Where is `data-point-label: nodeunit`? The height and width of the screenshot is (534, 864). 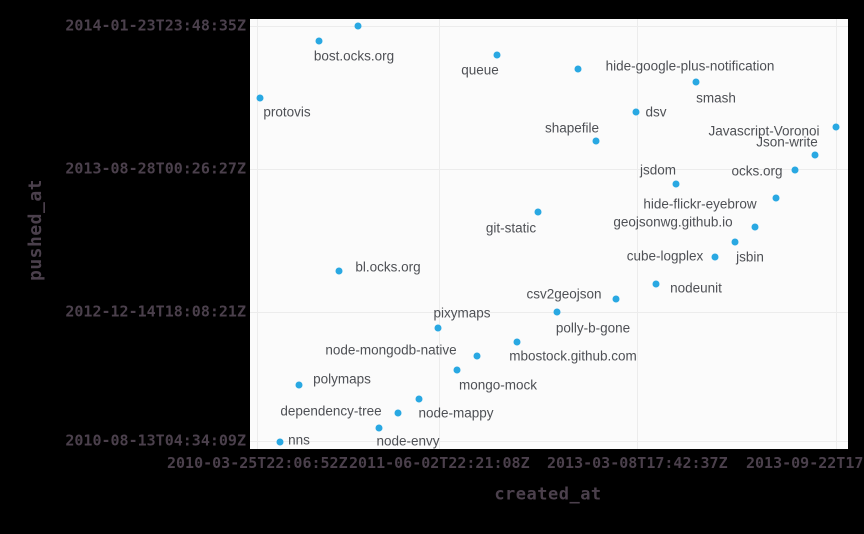 data-point-label: nodeunit is located at coordinates (696, 288).